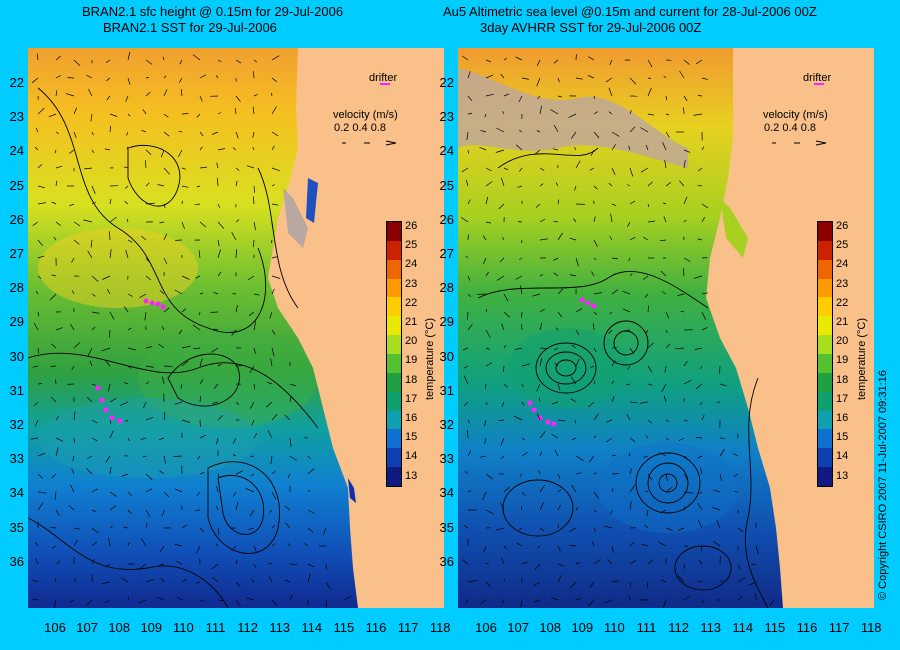 This screenshot has height=650, width=900. Describe the element at coordinates (550, 627) in the screenshot. I see `longitude-label: 108` at that location.